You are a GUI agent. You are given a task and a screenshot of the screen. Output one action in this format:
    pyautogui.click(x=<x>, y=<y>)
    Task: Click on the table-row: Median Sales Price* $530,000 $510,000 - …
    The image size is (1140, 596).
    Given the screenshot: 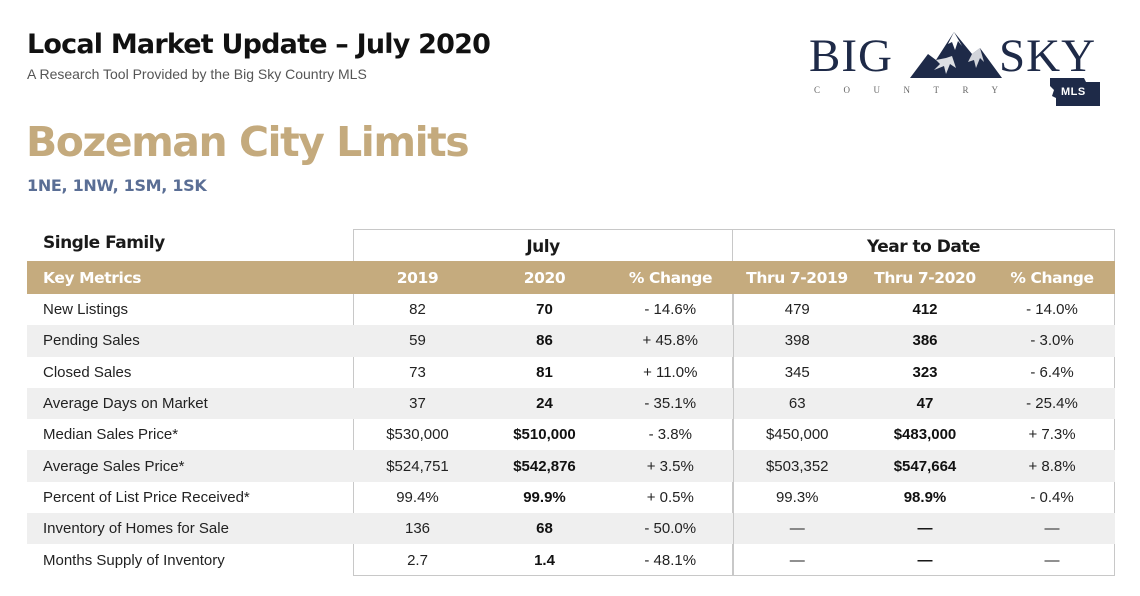 What is the action you would take?
    pyautogui.click(x=571, y=435)
    